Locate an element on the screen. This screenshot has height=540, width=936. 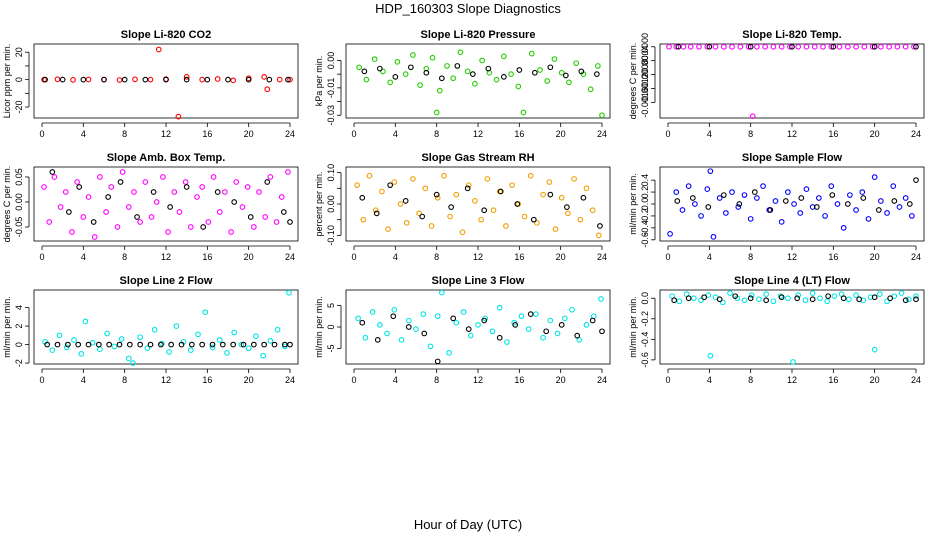
x-tick-label: 16 is located at coordinates (519, 134).